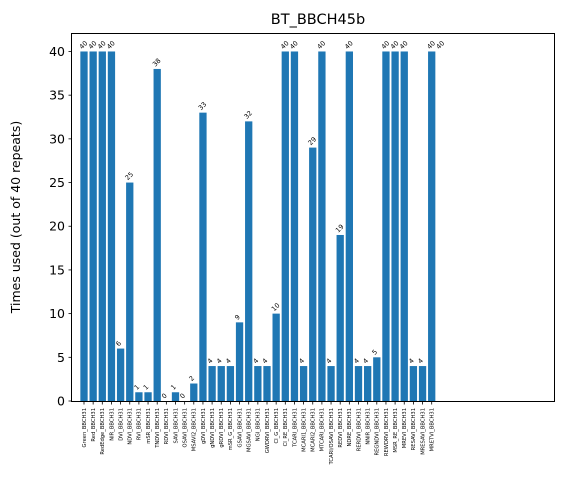 This screenshot has height=495, width=566. I want to click on y-axis-ticks: 0 5 10 15 20 25 30 35 40, so click(60, 226).